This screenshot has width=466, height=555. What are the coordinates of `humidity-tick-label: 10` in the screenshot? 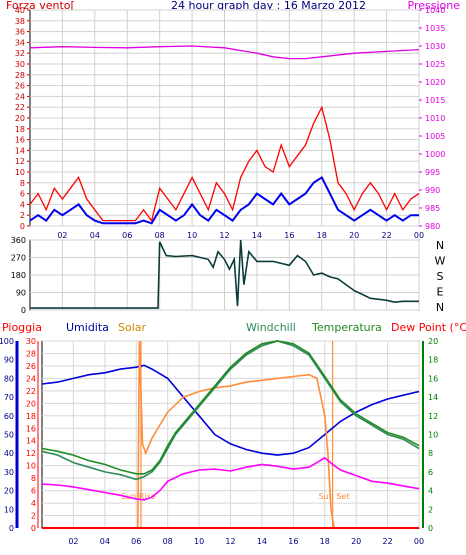 It's located at (9, 509).